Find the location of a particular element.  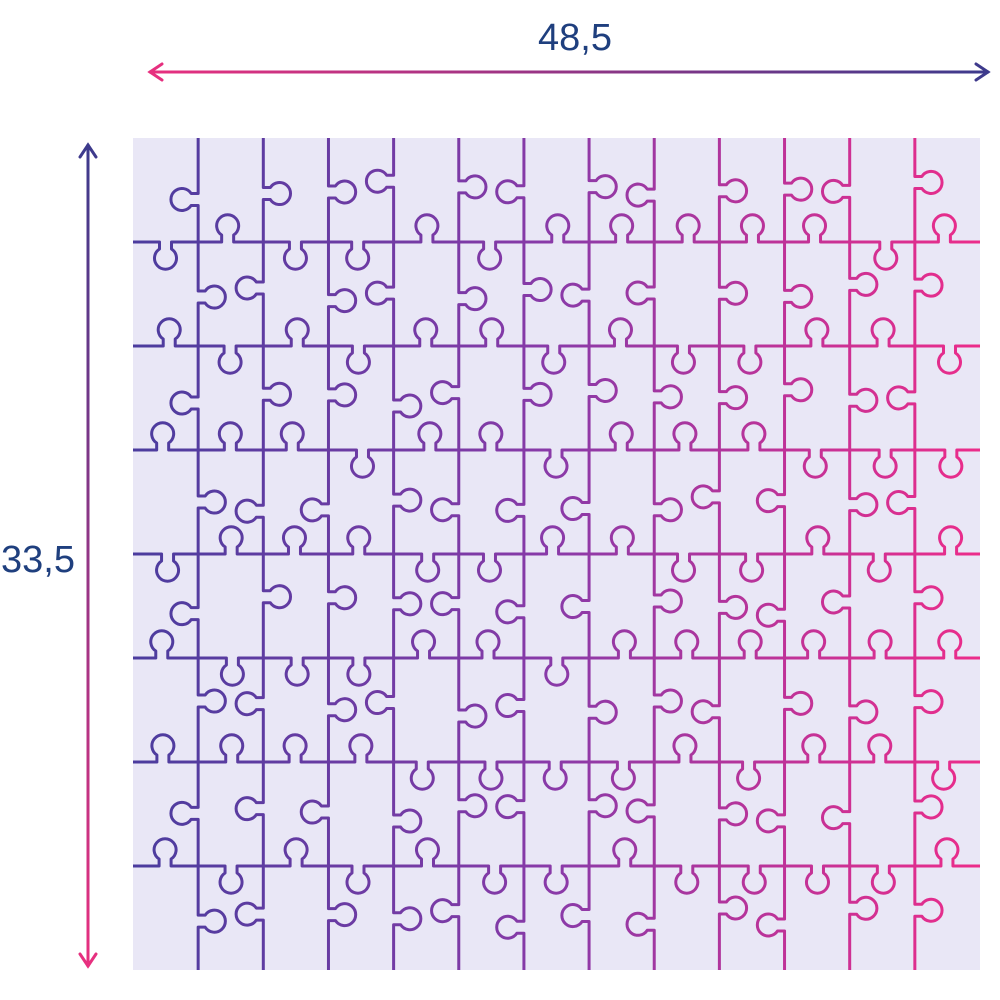

width-arrow is located at coordinates (569, 72).